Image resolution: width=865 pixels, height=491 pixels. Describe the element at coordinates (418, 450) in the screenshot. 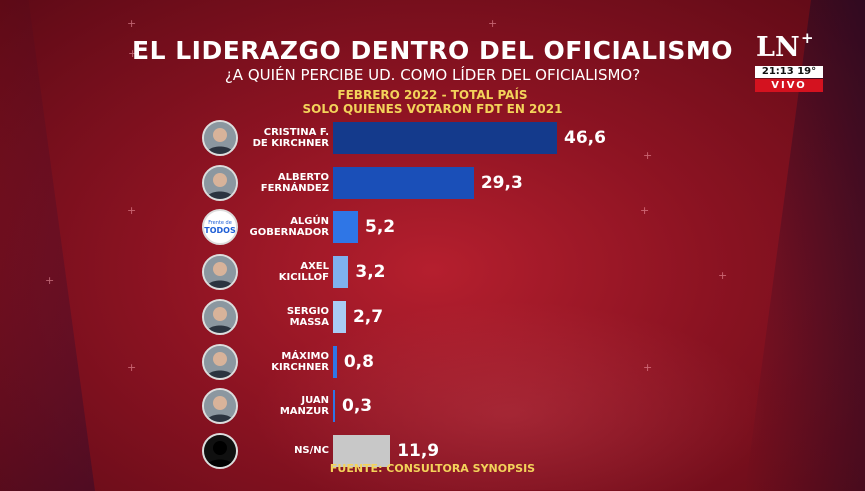

I see `value-label: 11,9` at that location.